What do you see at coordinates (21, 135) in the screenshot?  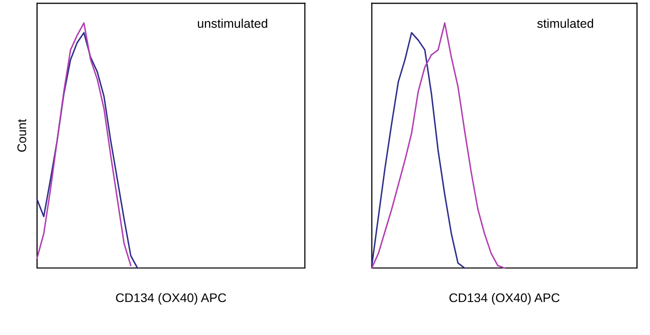 I see `y-axis-title: Count` at bounding box center [21, 135].